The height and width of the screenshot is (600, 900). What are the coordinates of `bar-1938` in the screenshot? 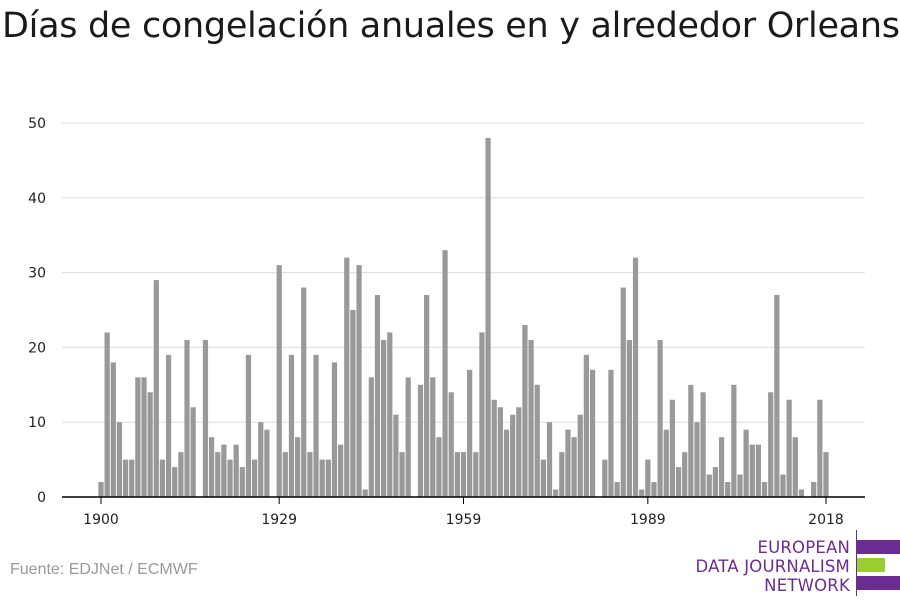 It's located at (334, 429).